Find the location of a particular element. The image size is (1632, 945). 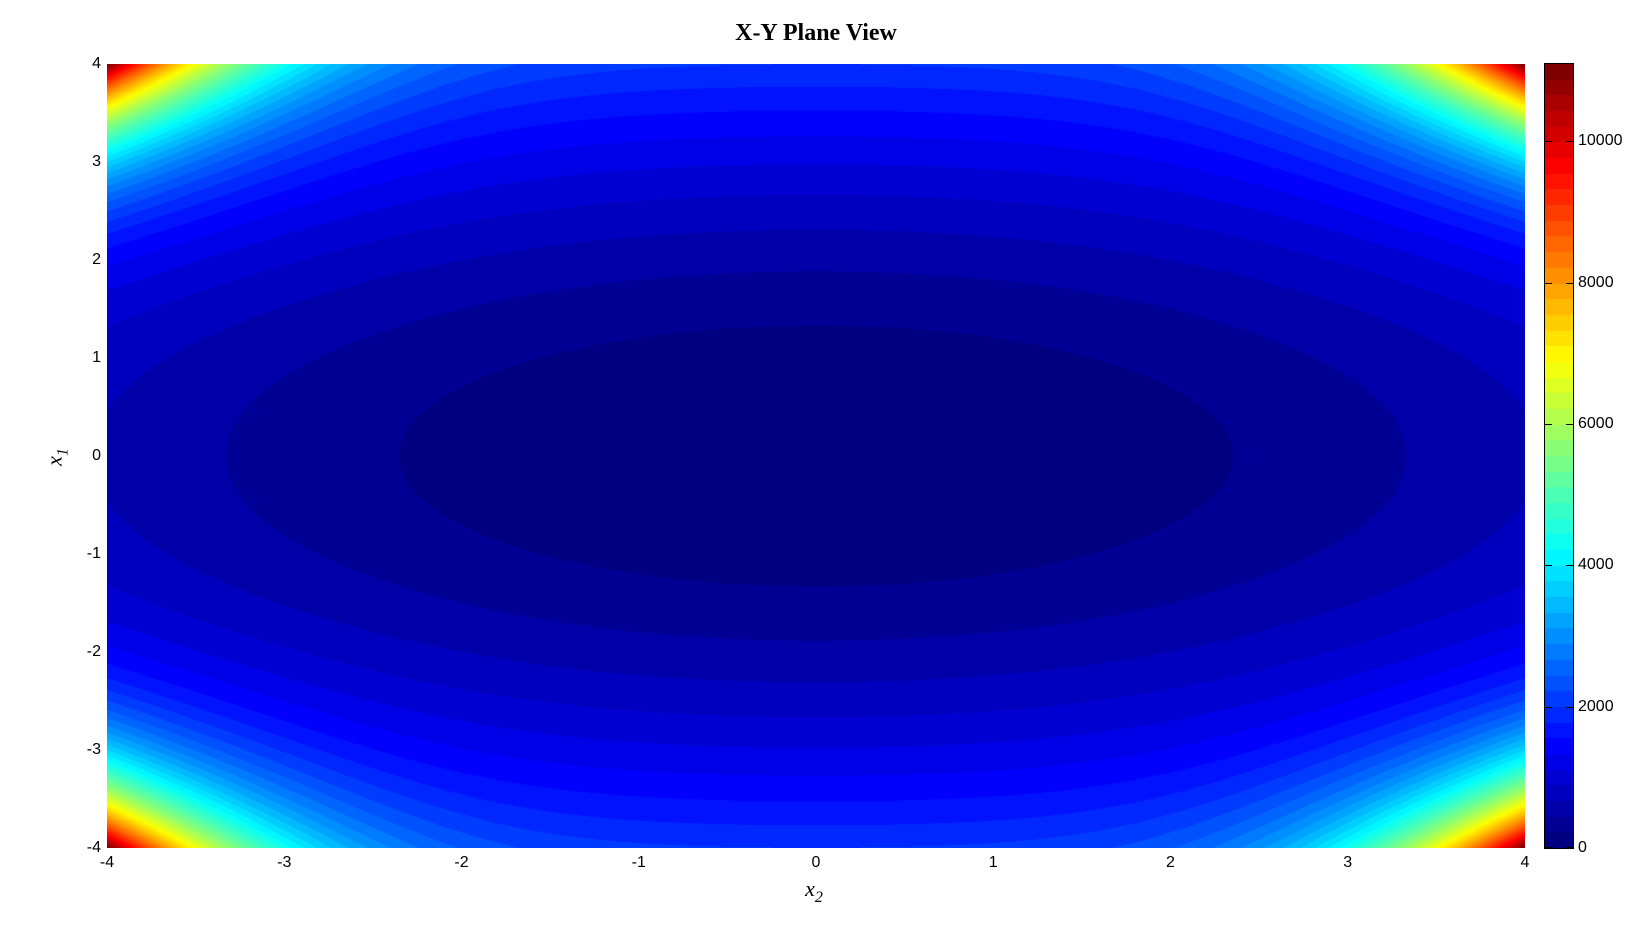

y-tick-label: 1 is located at coordinates (96, 357).